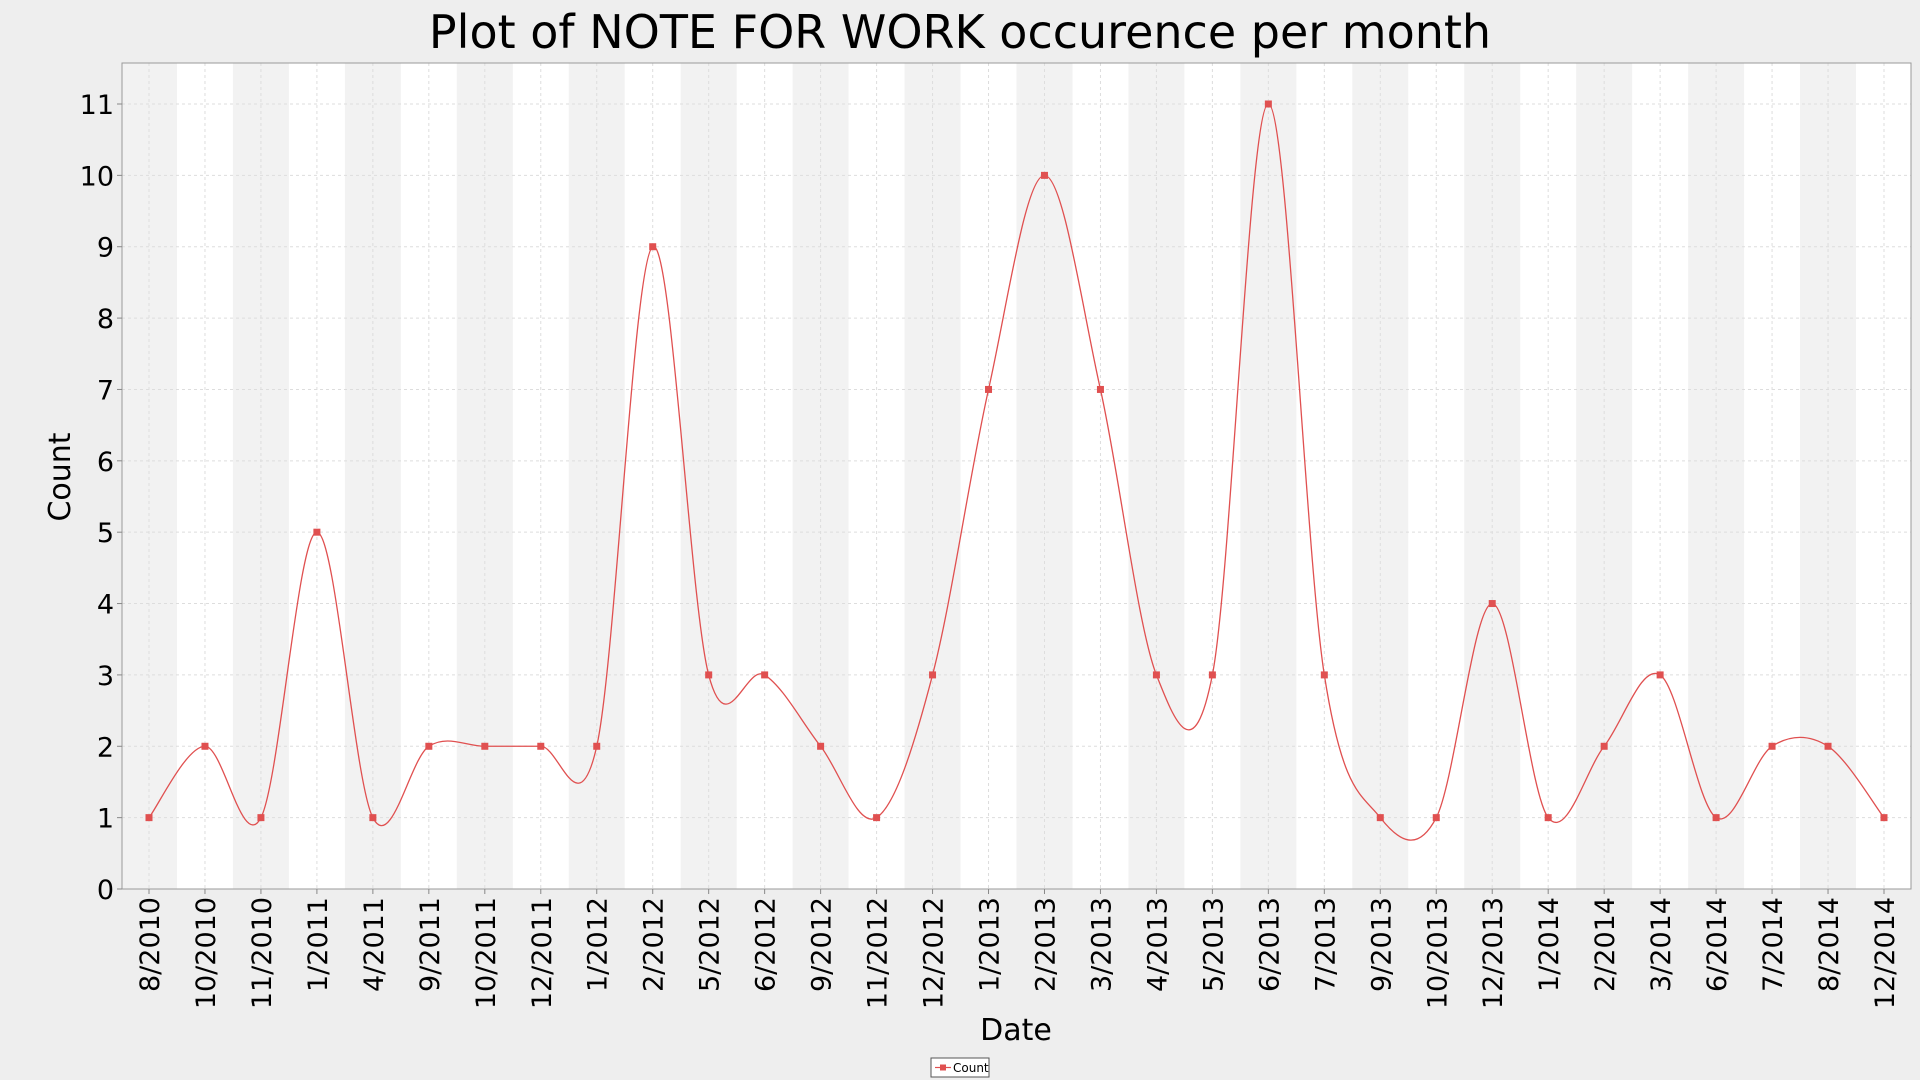 The image size is (1920, 1080). What do you see at coordinates (934, 953) in the screenshot?
I see `x-tick-label: 12/2012` at bounding box center [934, 953].